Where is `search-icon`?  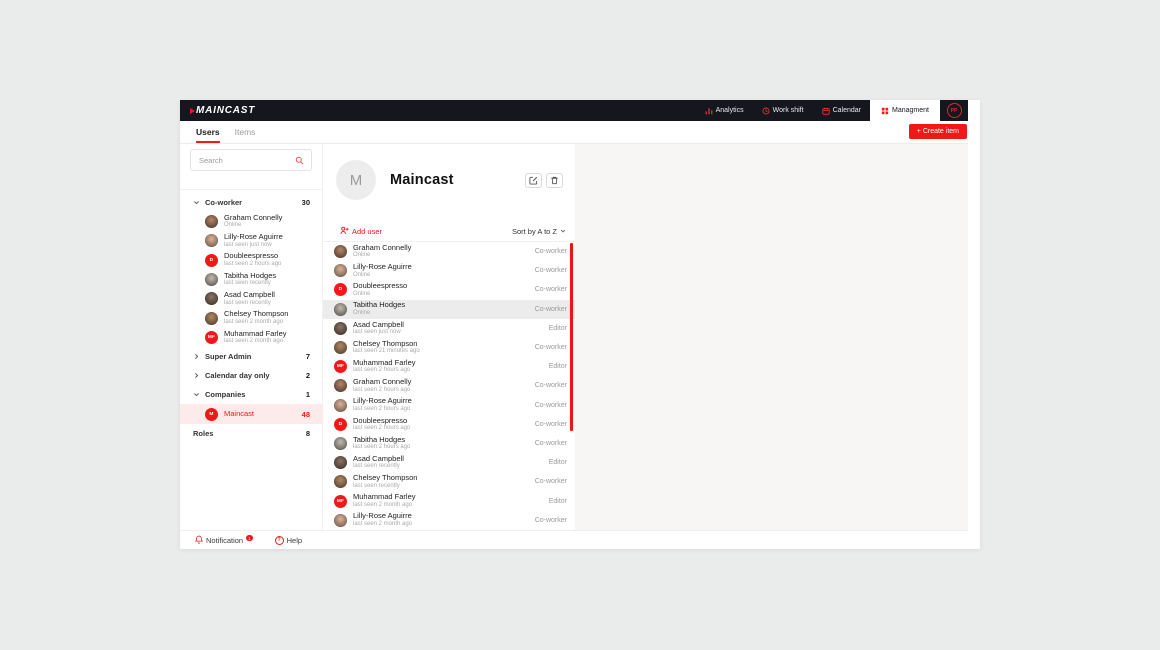 search-icon is located at coordinates (299, 160).